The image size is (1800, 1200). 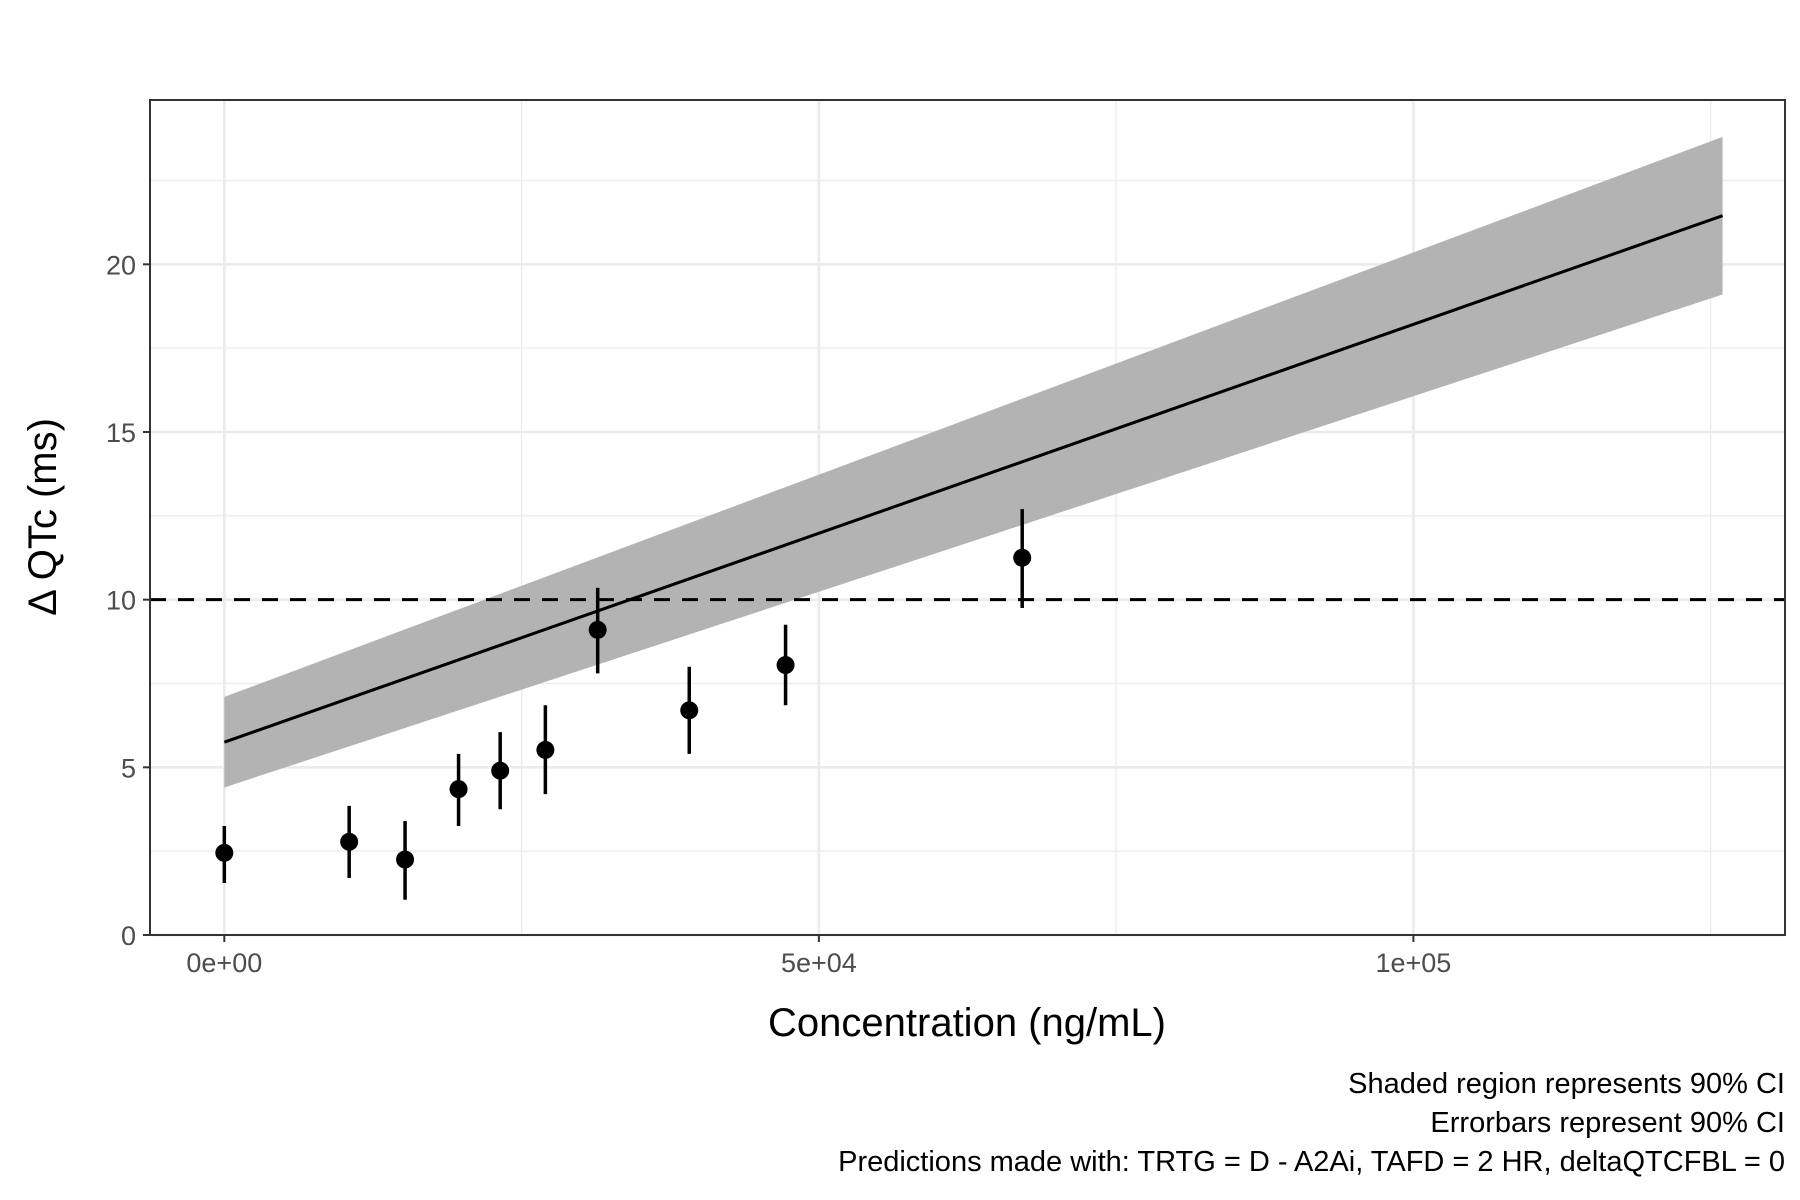 I want to click on y-tick-label: 10, so click(x=121, y=601).